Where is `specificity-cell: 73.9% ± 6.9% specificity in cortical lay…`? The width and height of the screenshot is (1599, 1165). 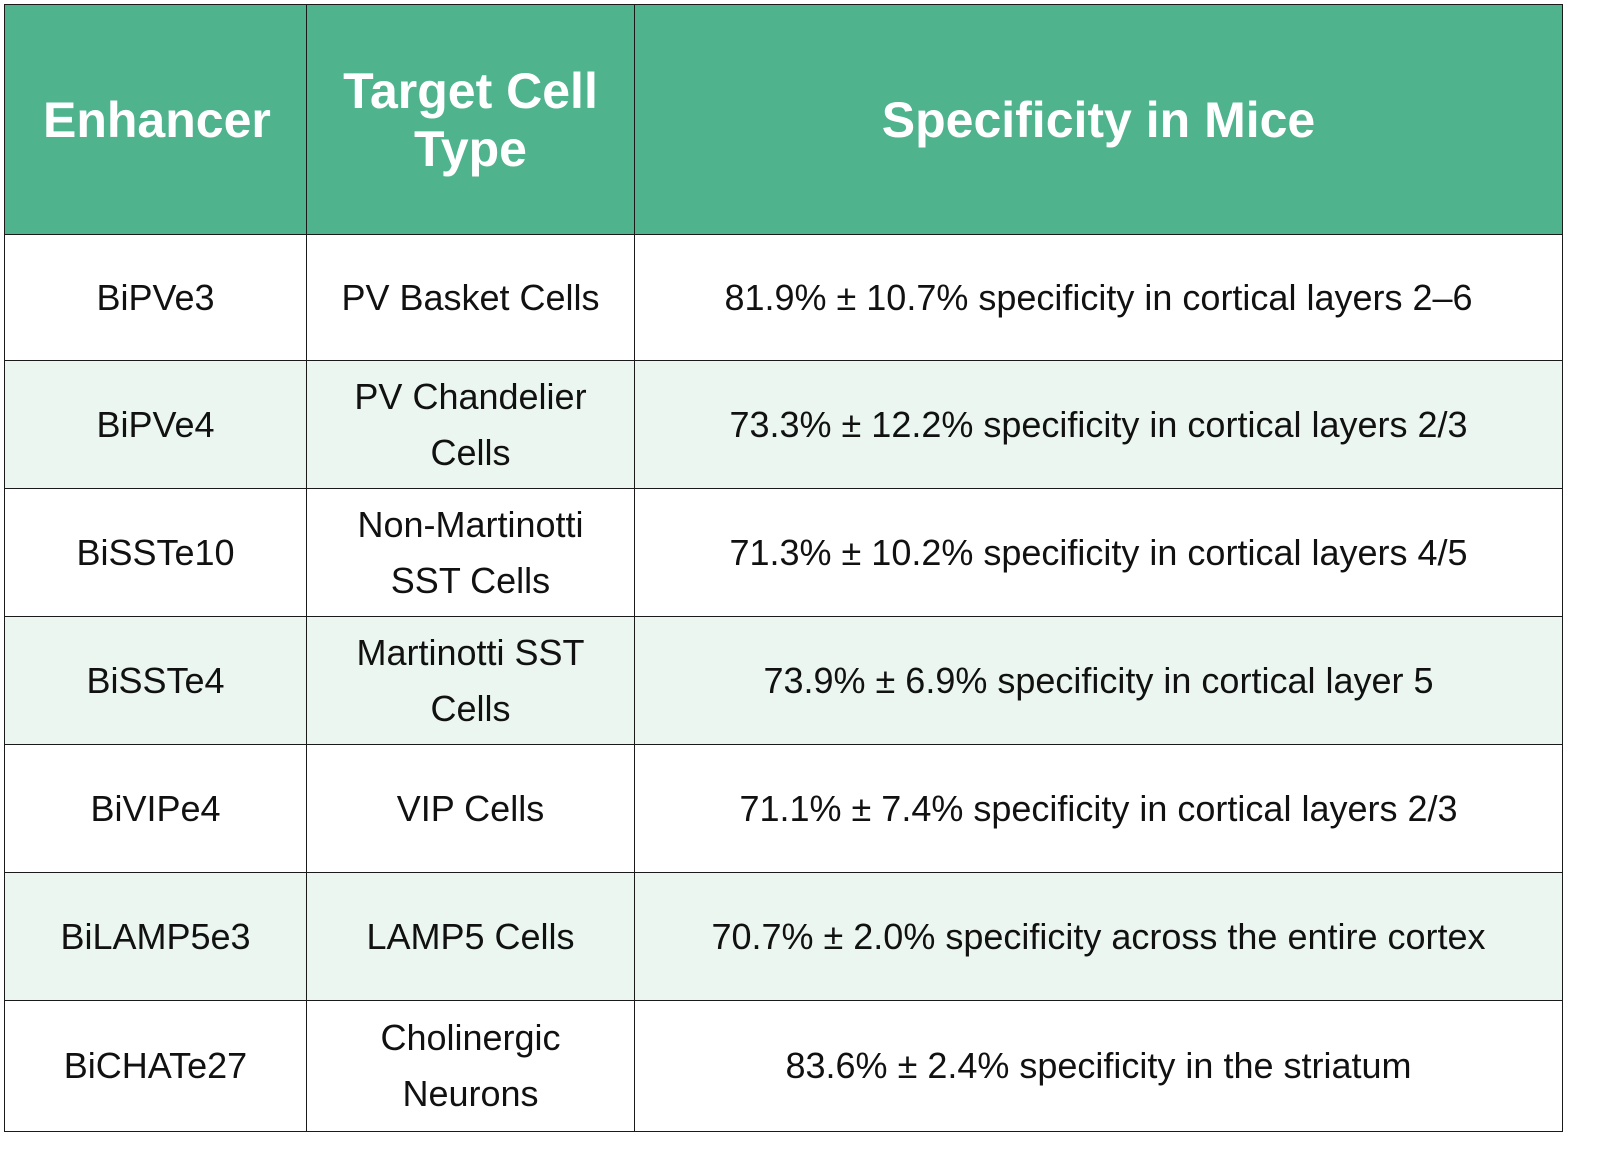 specificity-cell: 73.9% ± 6.9% specificity in cortical lay… is located at coordinates (1098, 680).